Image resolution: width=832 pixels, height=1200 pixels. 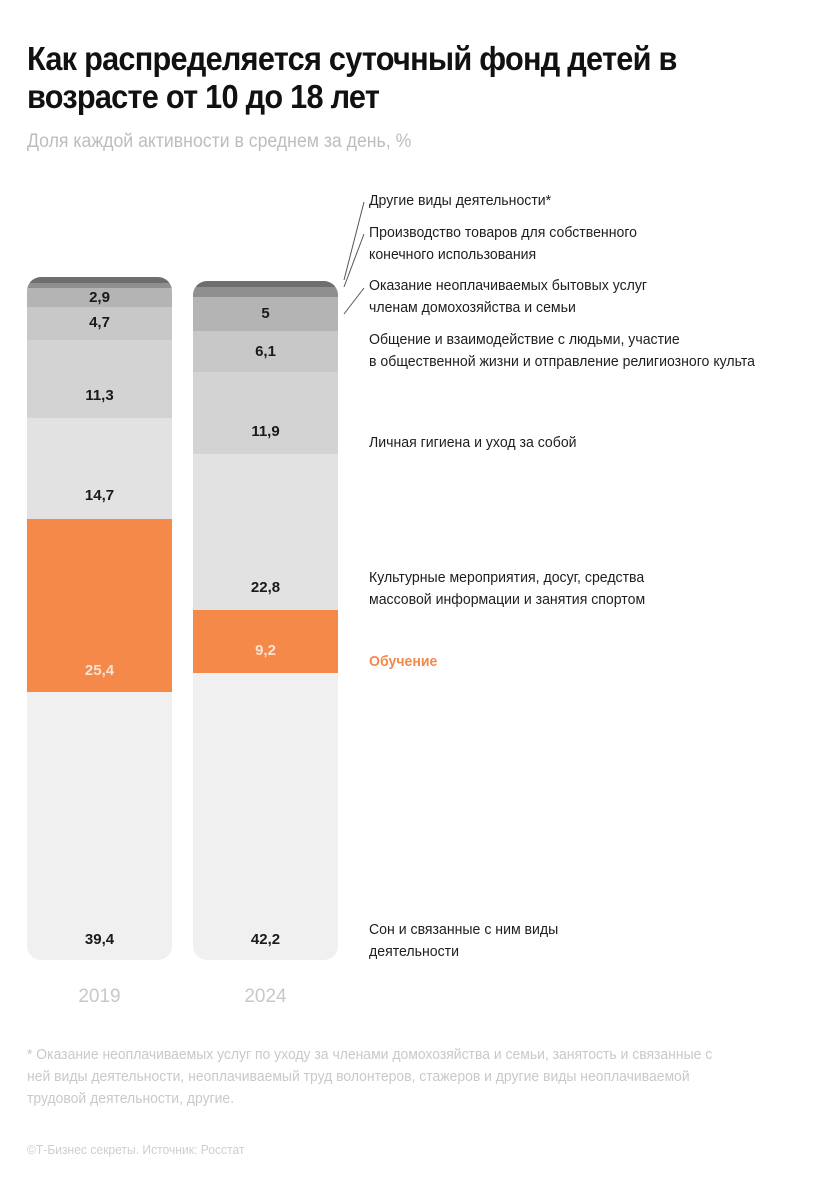 I want to click on copyright-source: ©Т-Бизнес секреты. Источник: Росстат, so click(x=136, y=1149).